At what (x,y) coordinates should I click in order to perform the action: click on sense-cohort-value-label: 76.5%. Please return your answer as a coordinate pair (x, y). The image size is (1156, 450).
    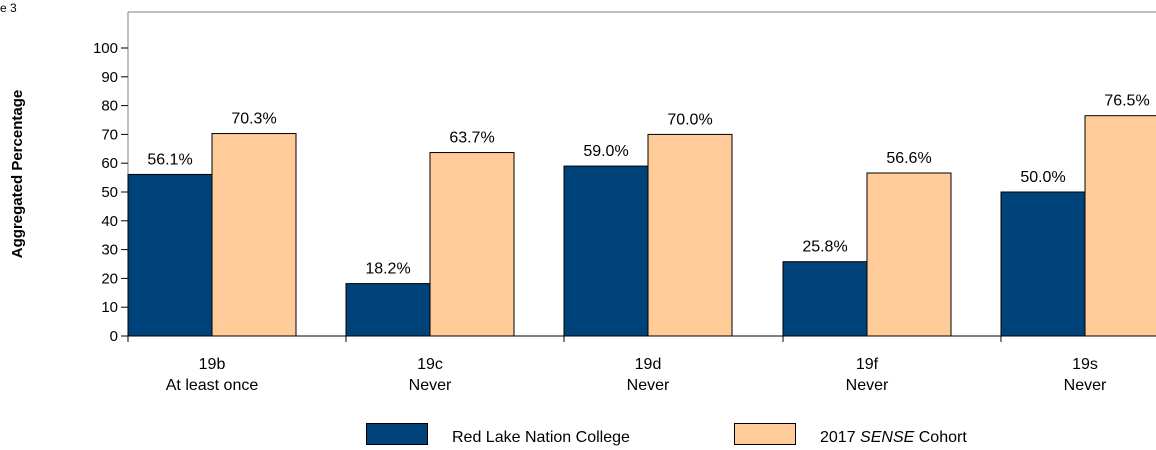
    Looking at the image, I should click on (1126, 101).